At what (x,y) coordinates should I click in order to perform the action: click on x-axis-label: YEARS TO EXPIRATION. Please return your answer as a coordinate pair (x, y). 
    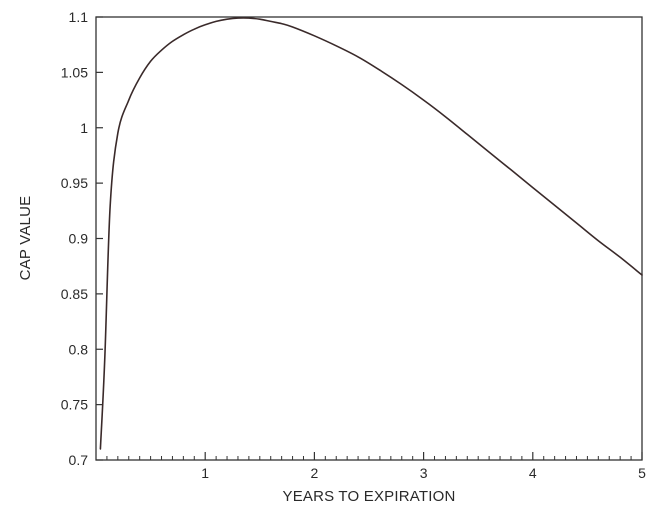
    Looking at the image, I should click on (368, 496).